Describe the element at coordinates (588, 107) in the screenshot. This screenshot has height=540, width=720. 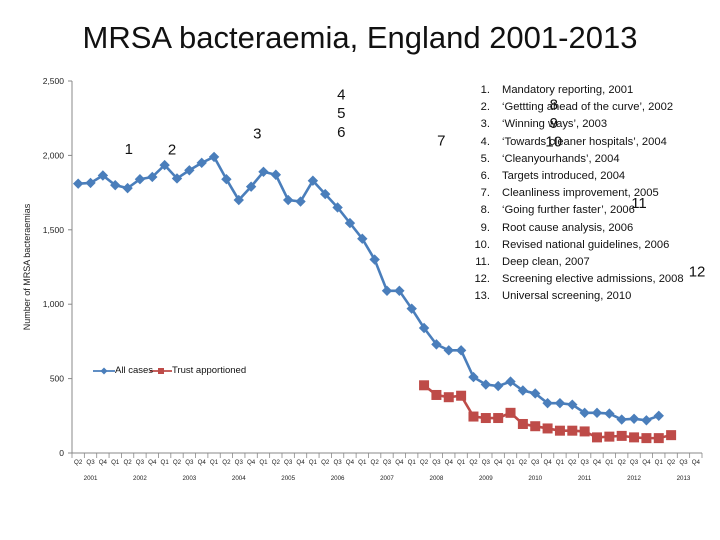
I see `note-text: ‘Gettting ahead of the curve’, 2002` at that location.